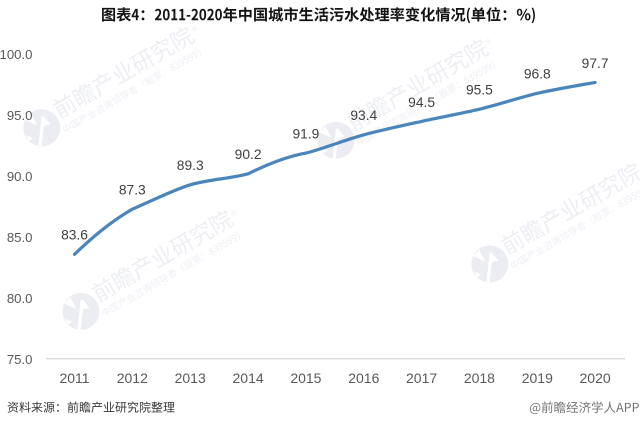  What do you see at coordinates (595, 378) in the screenshot?
I see `svg-text: 2020` at bounding box center [595, 378].